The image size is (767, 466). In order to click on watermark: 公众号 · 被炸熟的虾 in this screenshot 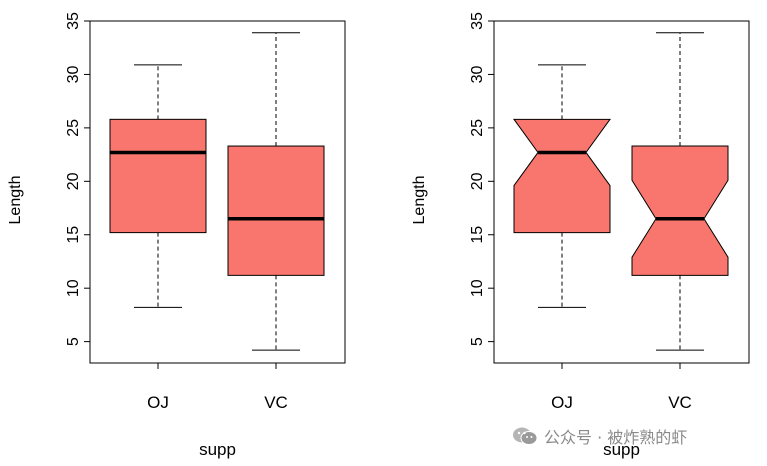, I will do `click(599, 436)`.